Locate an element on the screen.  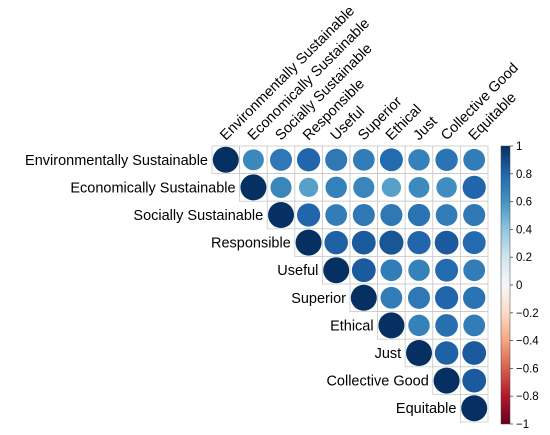
row-label-socially-sustainable: Socially Sustainable is located at coordinates (198, 216).